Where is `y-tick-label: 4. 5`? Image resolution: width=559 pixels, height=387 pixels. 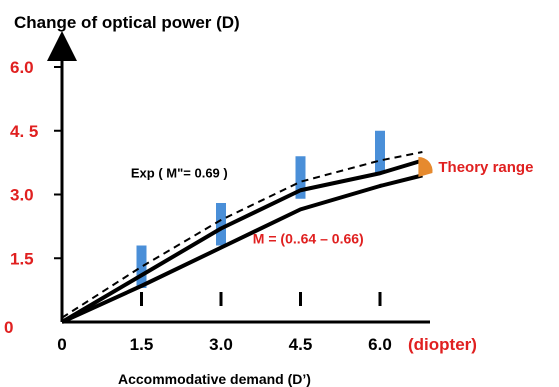
y-tick-label: 4. 5 is located at coordinates (24, 131).